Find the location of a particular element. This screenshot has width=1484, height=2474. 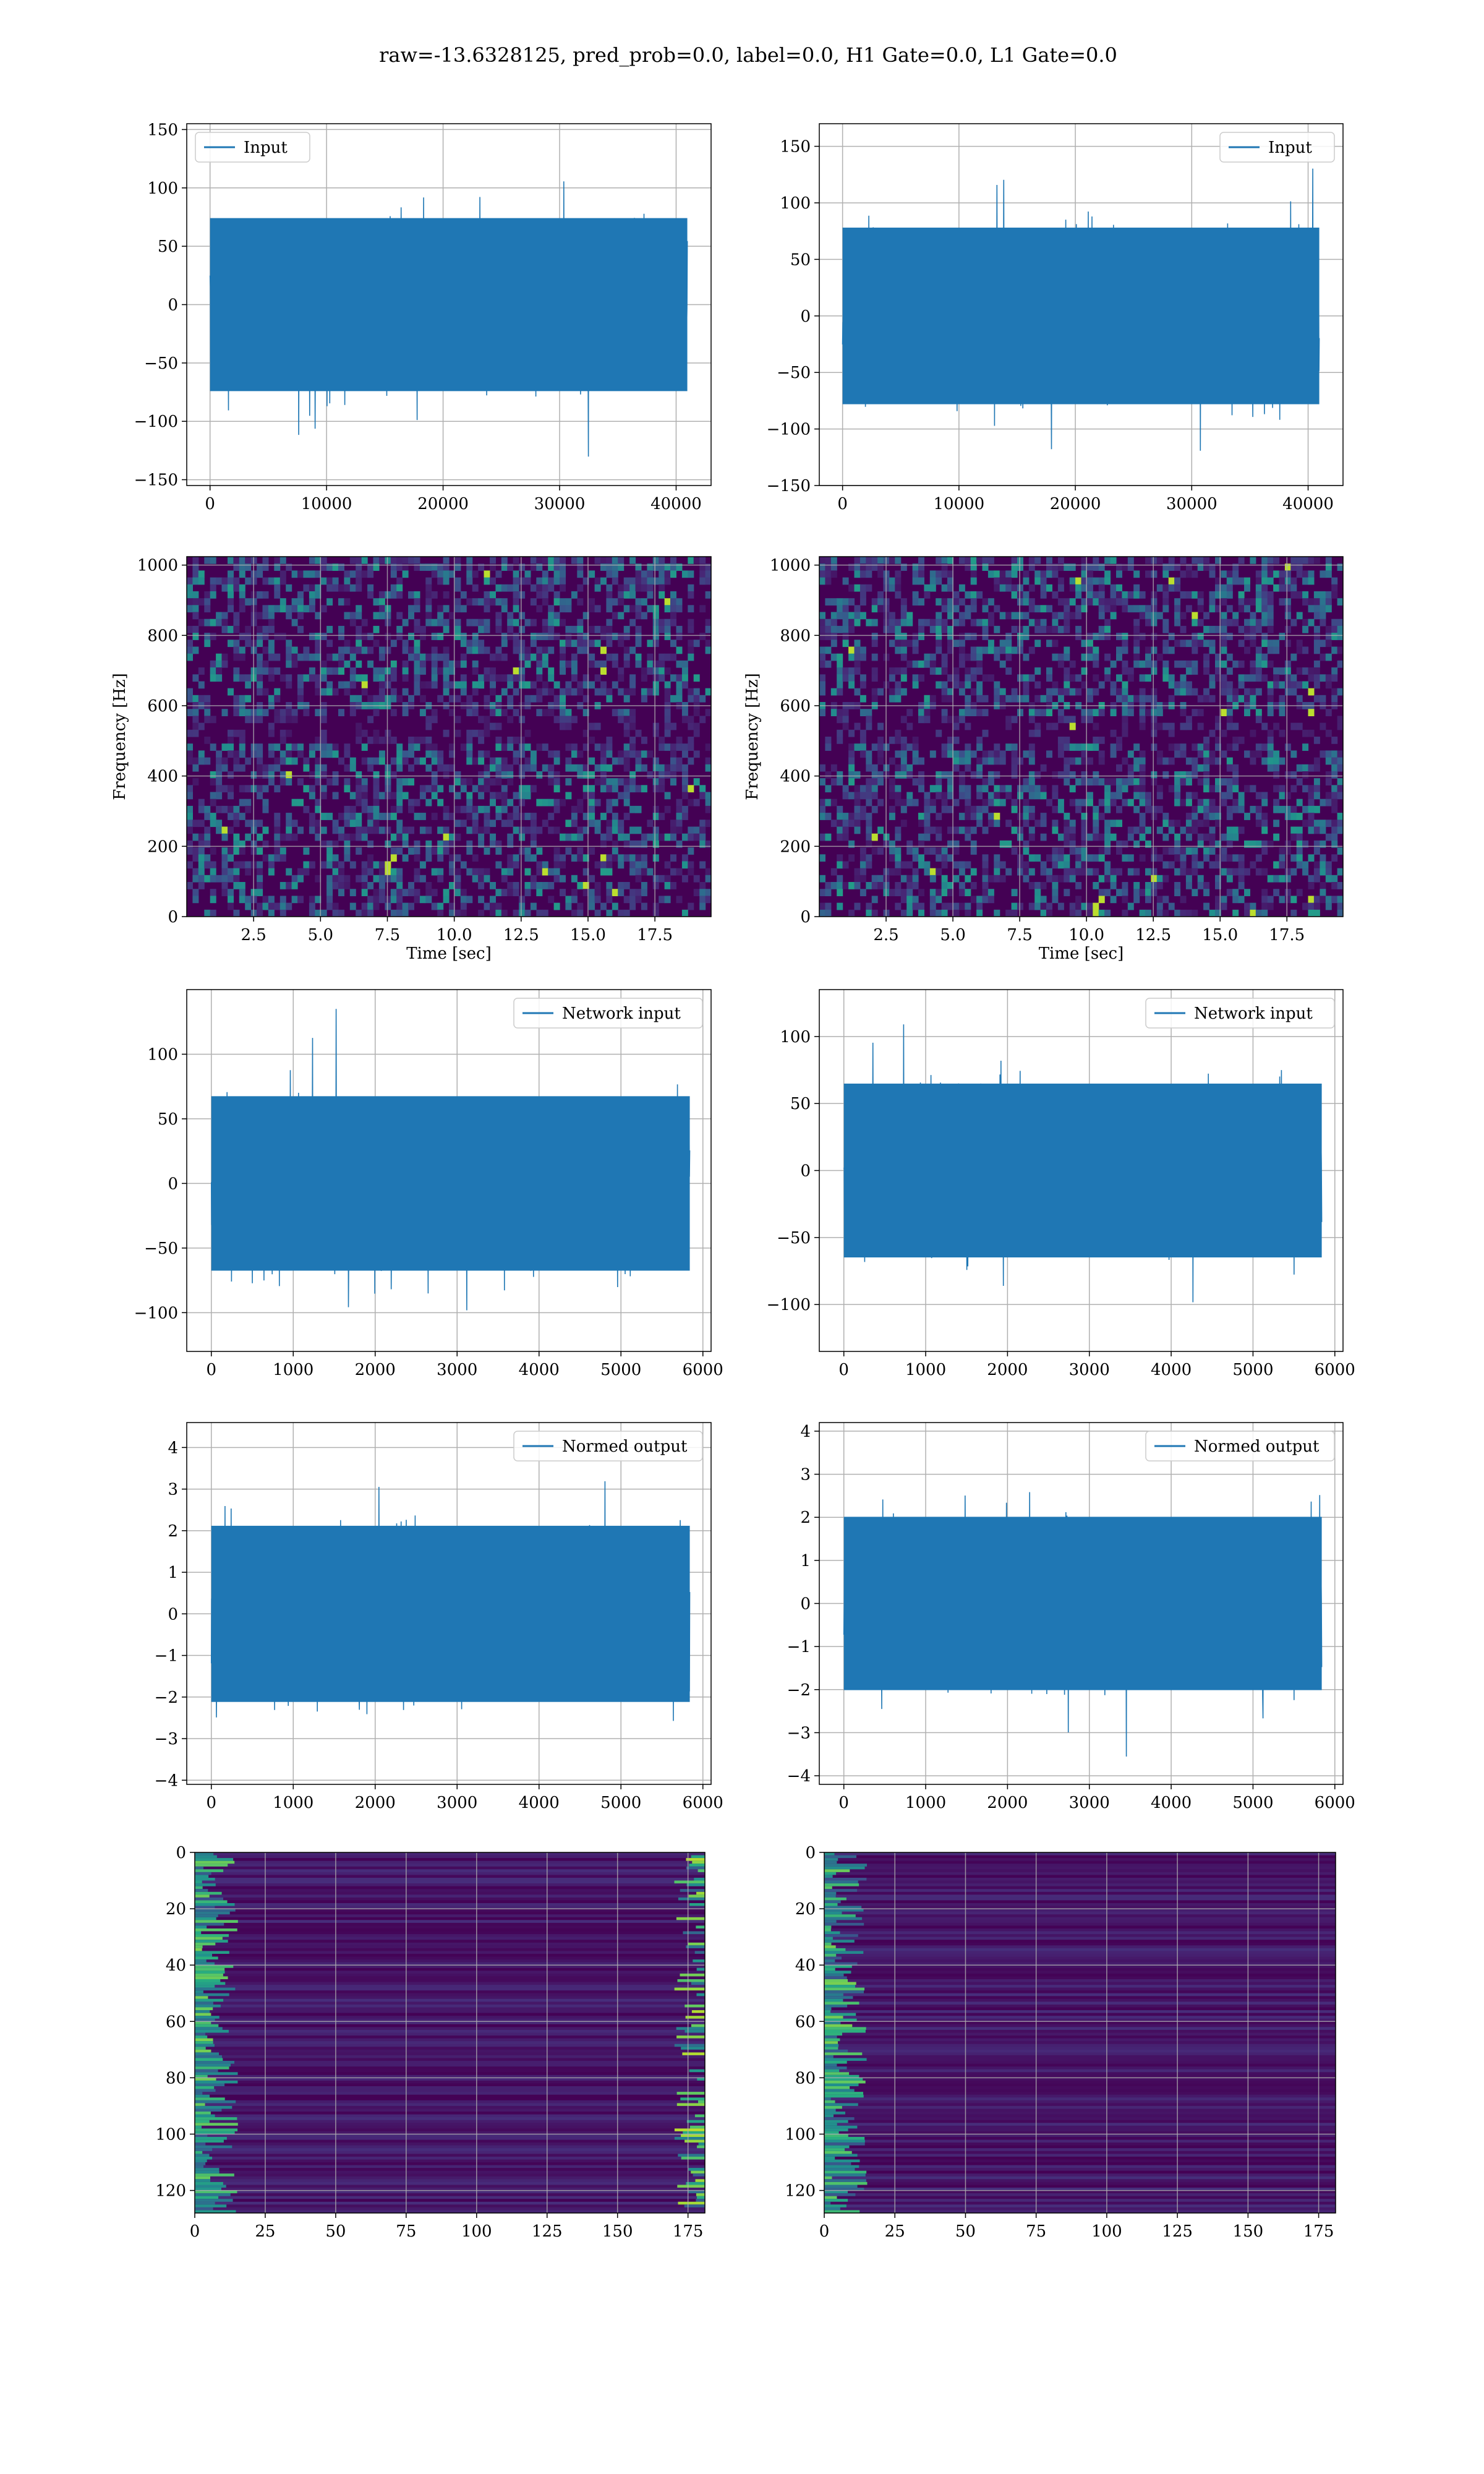

x-tick-label: 50 is located at coordinates (965, 2231).